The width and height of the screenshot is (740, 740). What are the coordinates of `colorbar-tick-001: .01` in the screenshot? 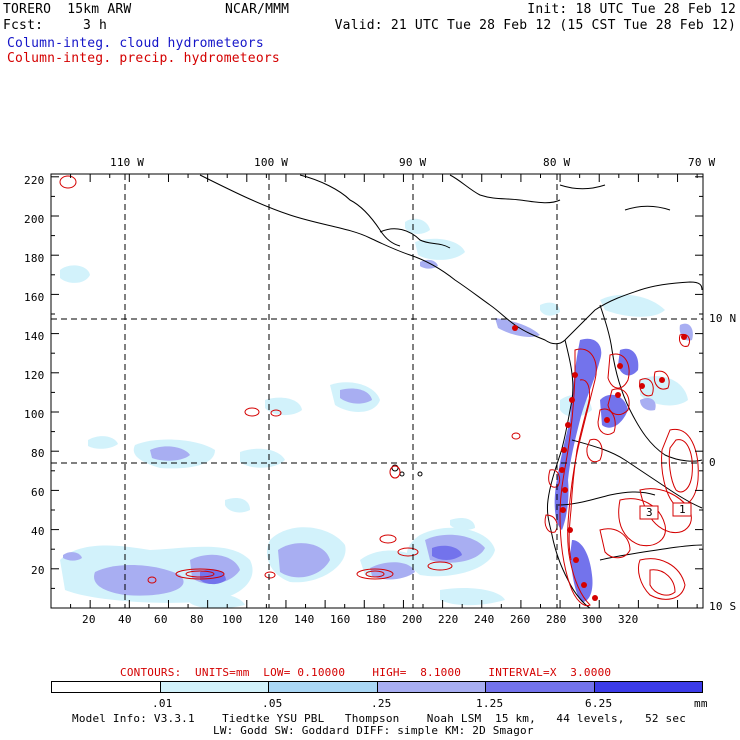 It's located at (162, 703).